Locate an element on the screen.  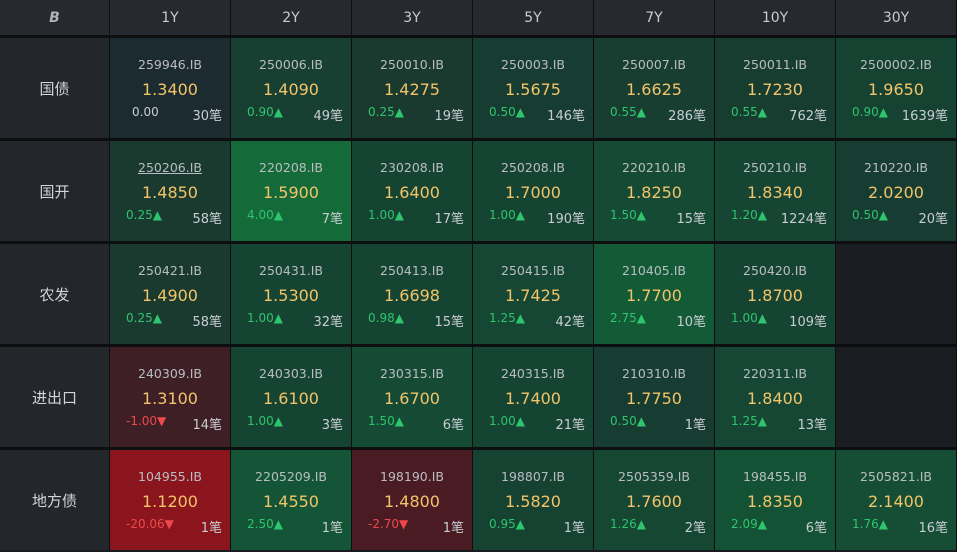
bond-yield: 1.8400 is located at coordinates (775, 398).